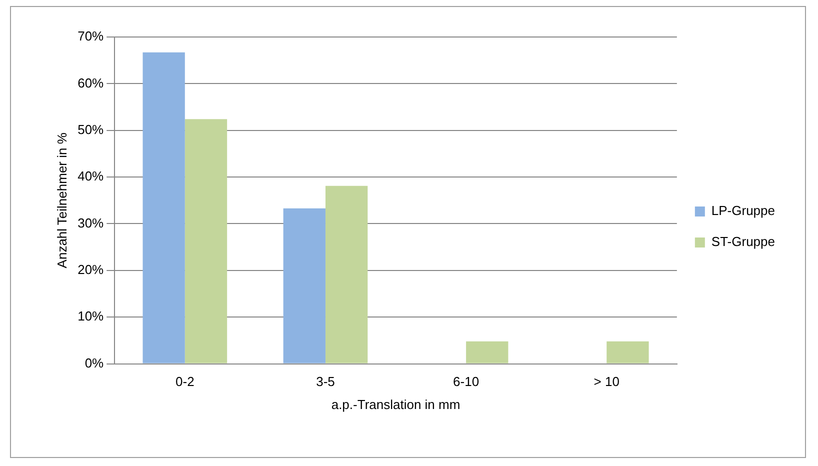 This screenshot has width=818, height=466. What do you see at coordinates (395, 404) in the screenshot?
I see `x-axis-title: a.p.-Translation in mm` at bounding box center [395, 404].